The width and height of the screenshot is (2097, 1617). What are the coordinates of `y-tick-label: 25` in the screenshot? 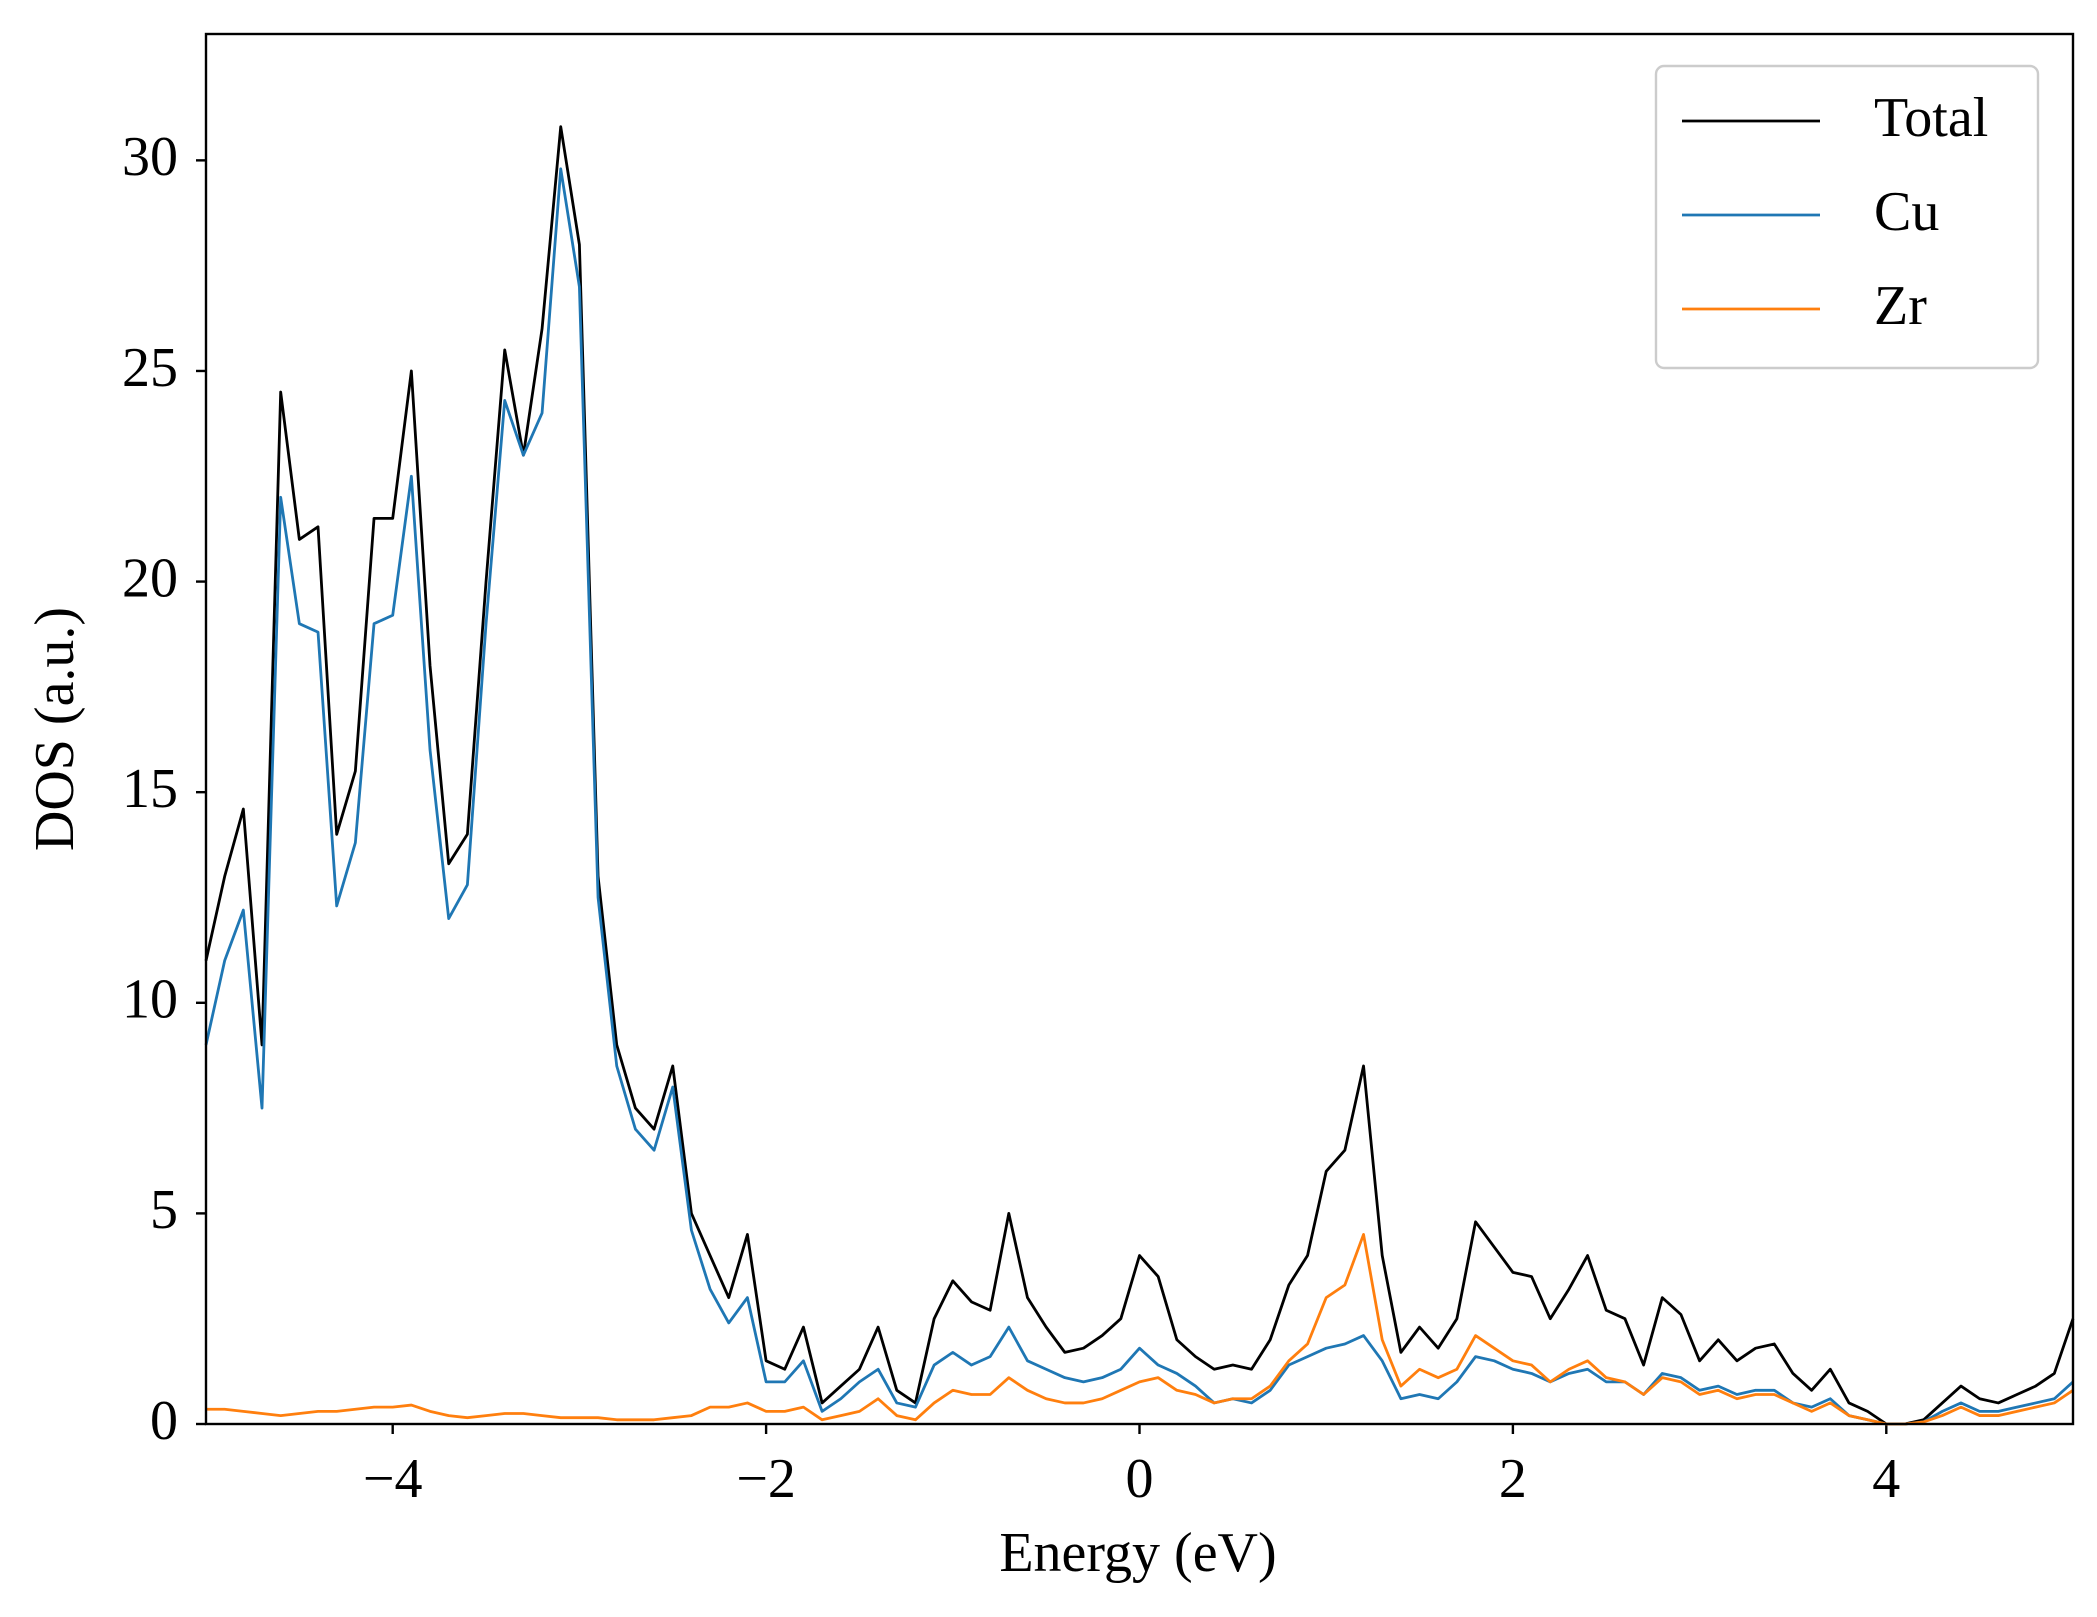 It's located at (150, 368).